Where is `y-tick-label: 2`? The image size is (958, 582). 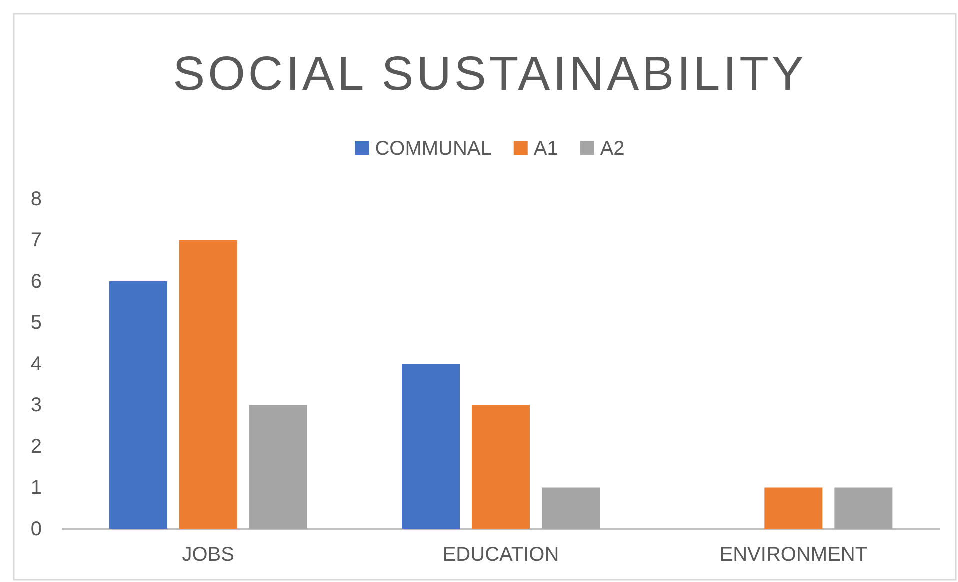 y-tick-label: 2 is located at coordinates (36, 447).